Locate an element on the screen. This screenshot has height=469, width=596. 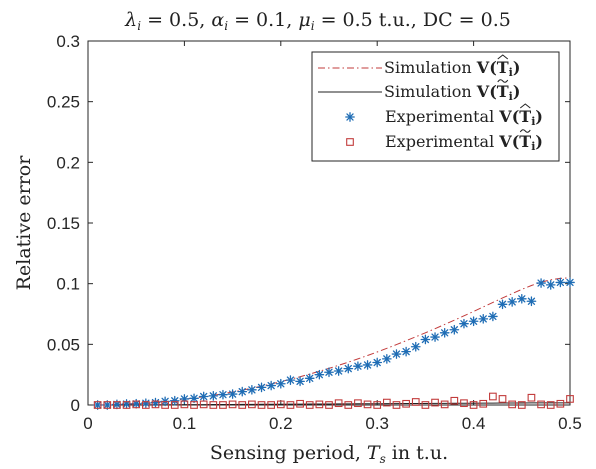
legend-label-3: Experimental V(Ti) is located at coordinates (464, 142).